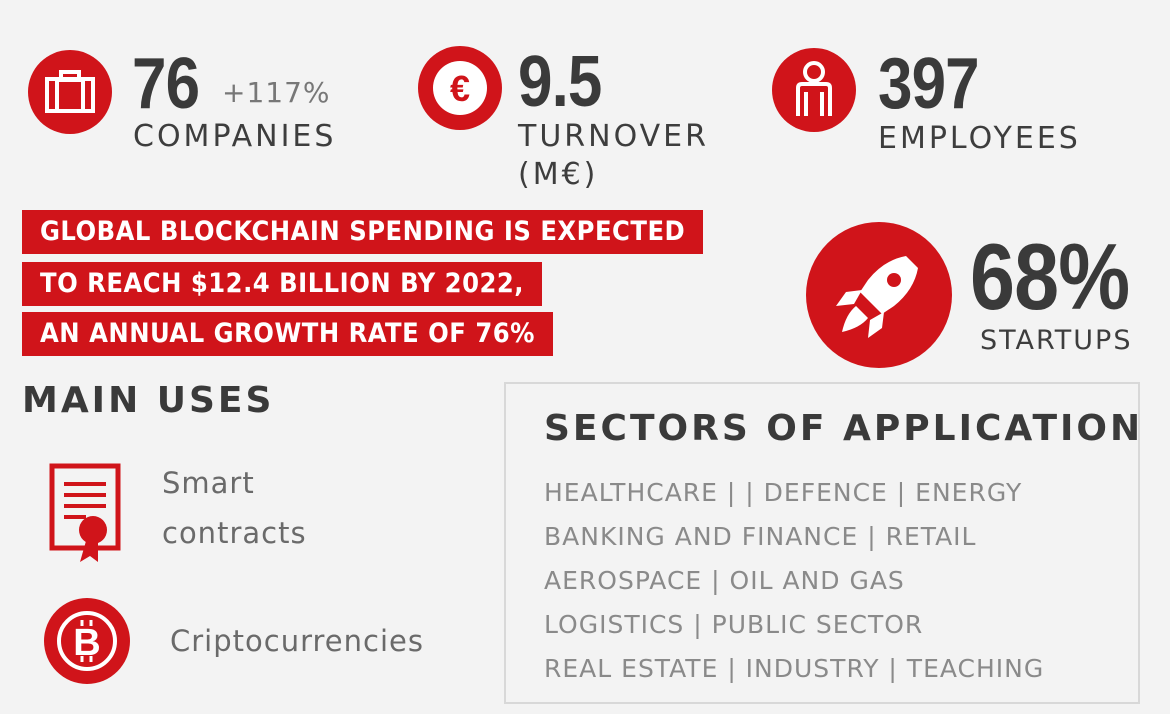 Image resolution: width=1170 pixels, height=714 pixels. I want to click on person-icon, so click(814, 90).